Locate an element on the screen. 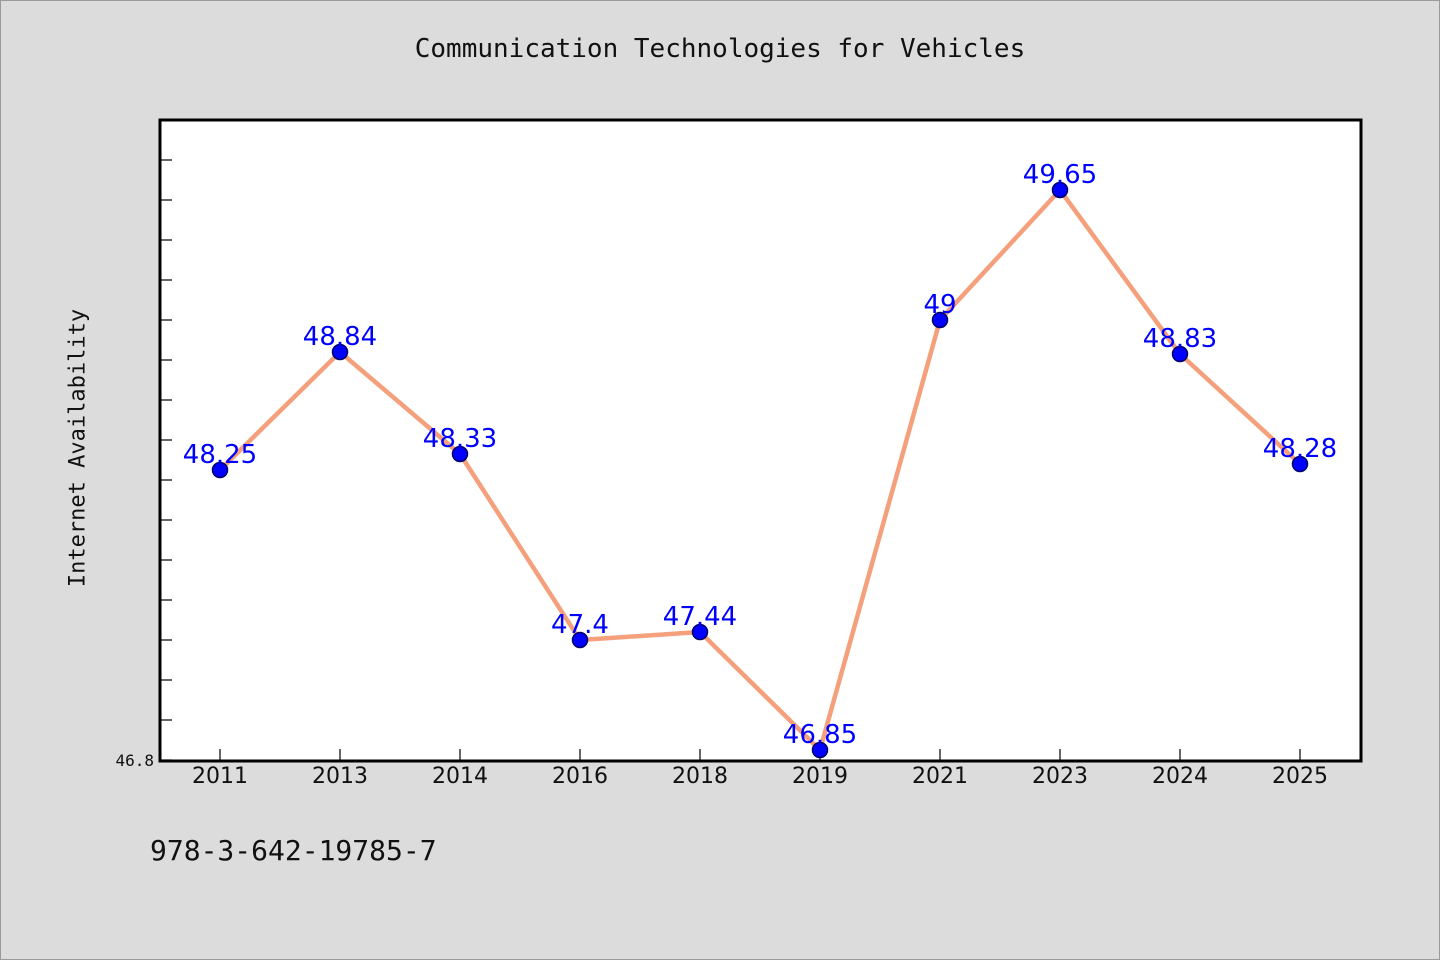 Image resolution: width=1440 pixels, height=960 pixels. chart-title: Communication Technologies for Vehicles is located at coordinates (720, 49).